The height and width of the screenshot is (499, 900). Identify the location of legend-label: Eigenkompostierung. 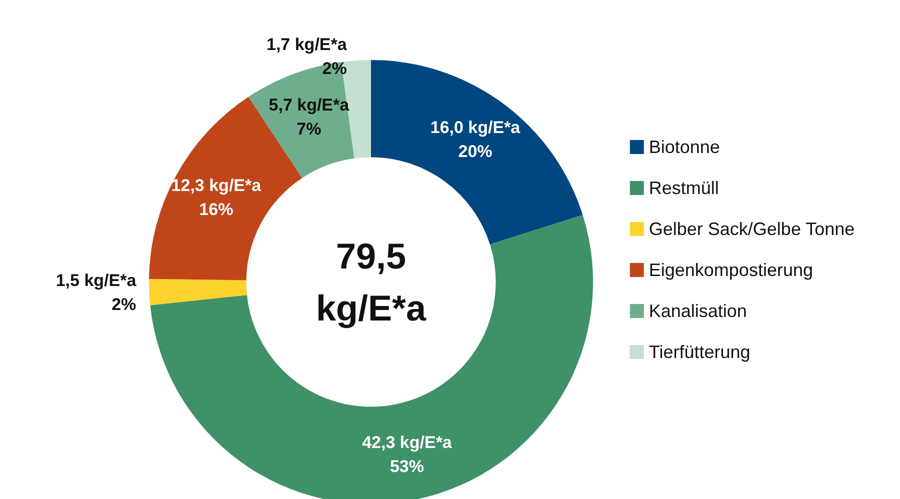
(730, 270).